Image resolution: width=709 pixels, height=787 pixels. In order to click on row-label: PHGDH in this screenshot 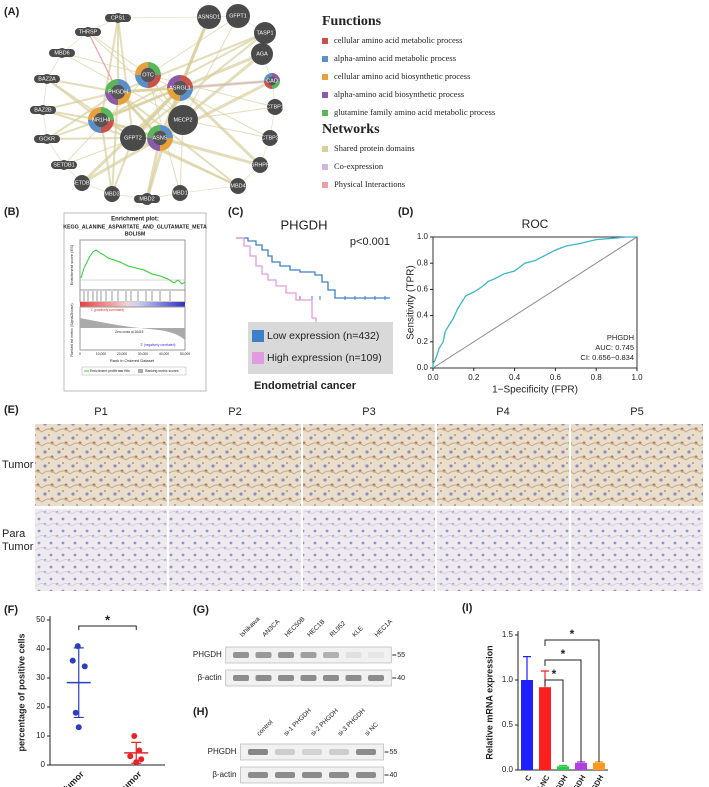, I will do `click(222, 751)`.